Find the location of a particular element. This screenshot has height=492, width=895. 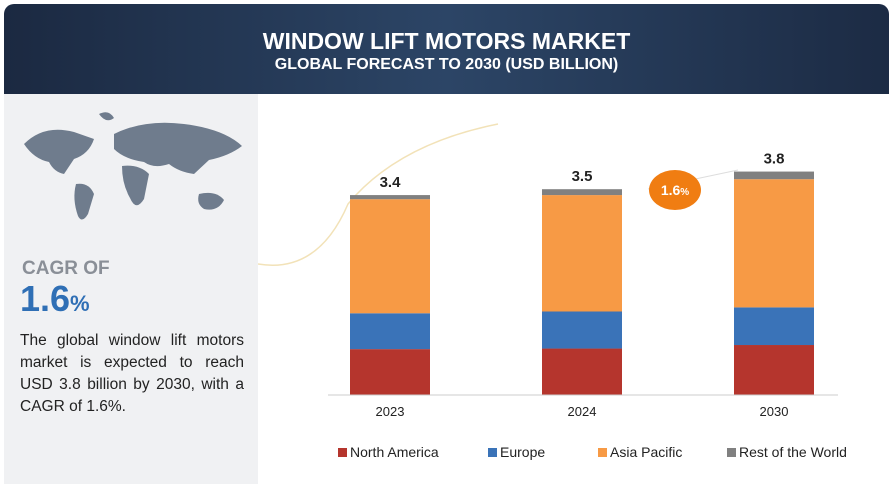

cagr-bubble: 1.6% is located at coordinates (675, 190).